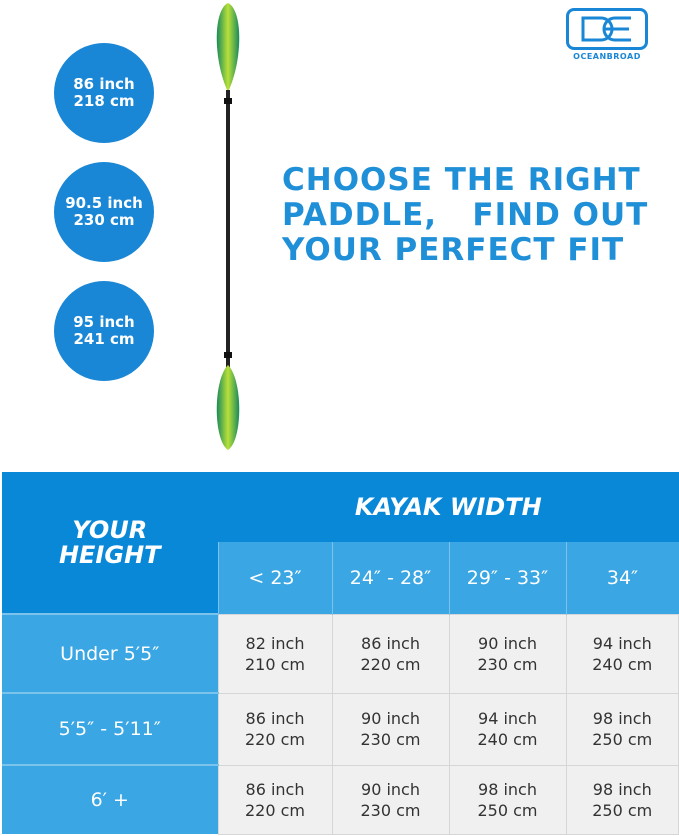 This screenshot has width=679, height=836. What do you see at coordinates (275, 653) in the screenshot?
I see `paddle-length-cell: 82 inch 210 cm` at bounding box center [275, 653].